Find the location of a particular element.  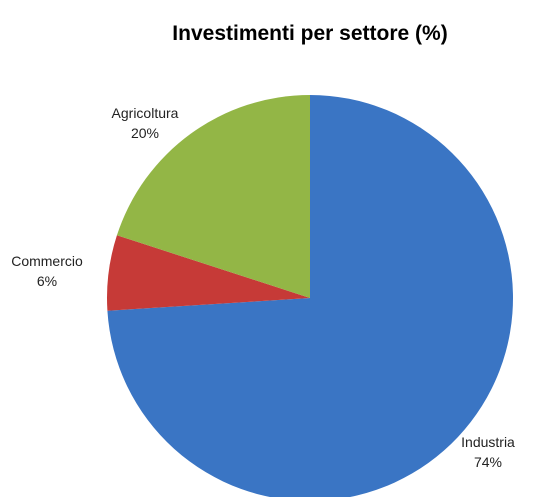

slice-label-commercio: Commercio is located at coordinates (47, 261).